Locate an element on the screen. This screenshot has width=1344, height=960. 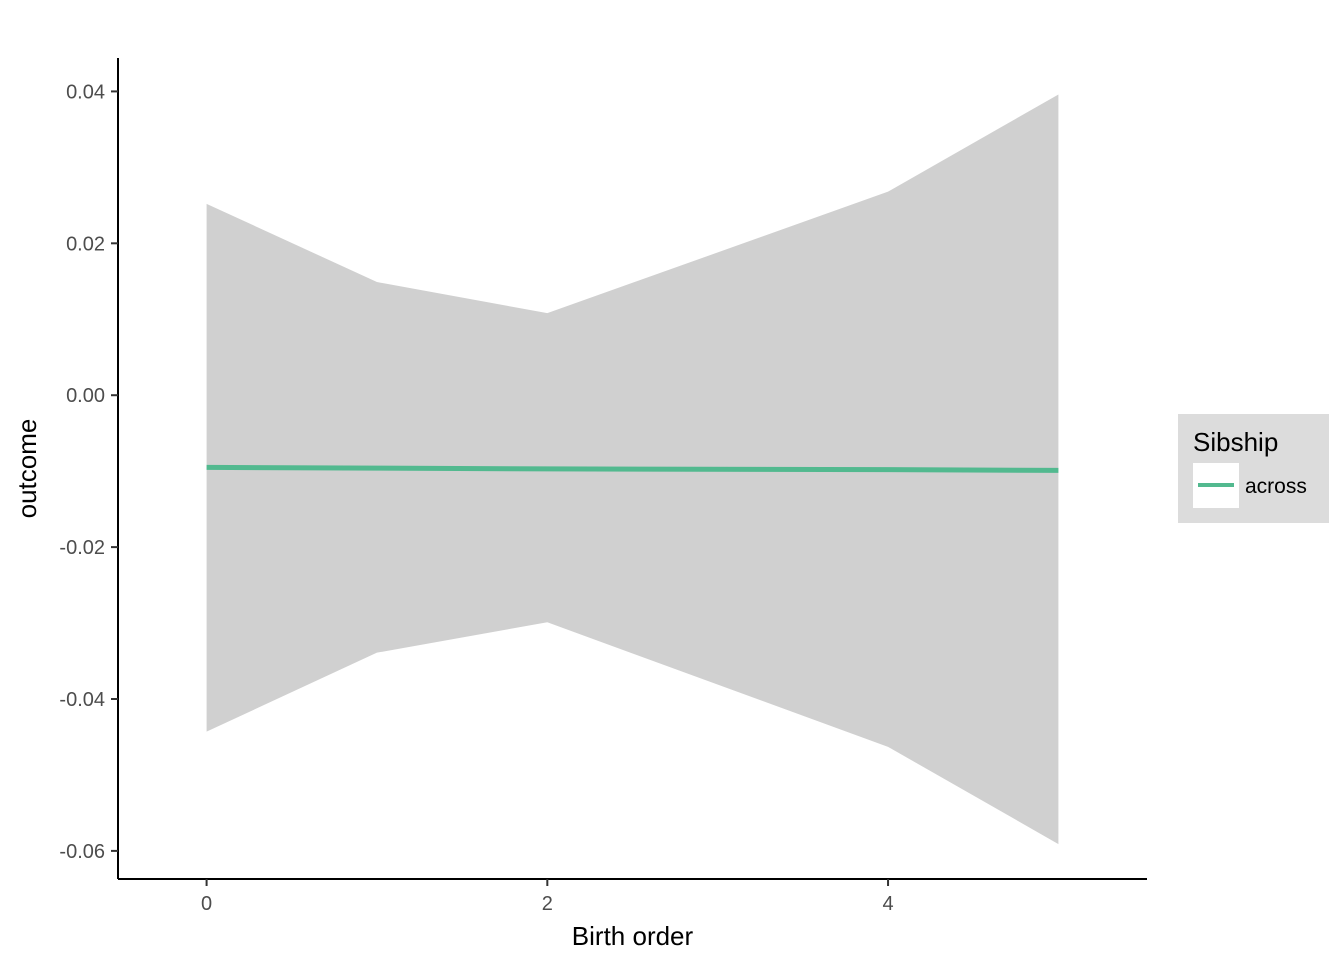
series-line-across is located at coordinates (632, 468).